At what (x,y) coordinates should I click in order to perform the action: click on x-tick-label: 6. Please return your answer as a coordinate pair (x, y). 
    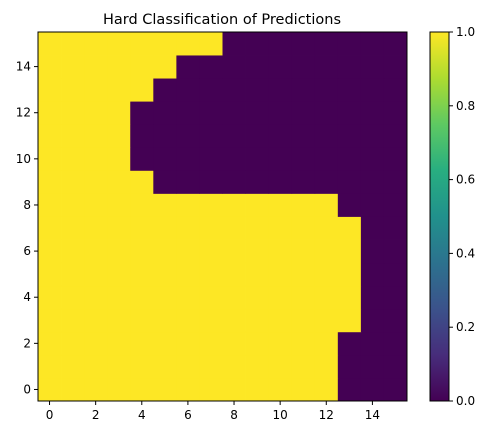
    Looking at the image, I should click on (188, 415).